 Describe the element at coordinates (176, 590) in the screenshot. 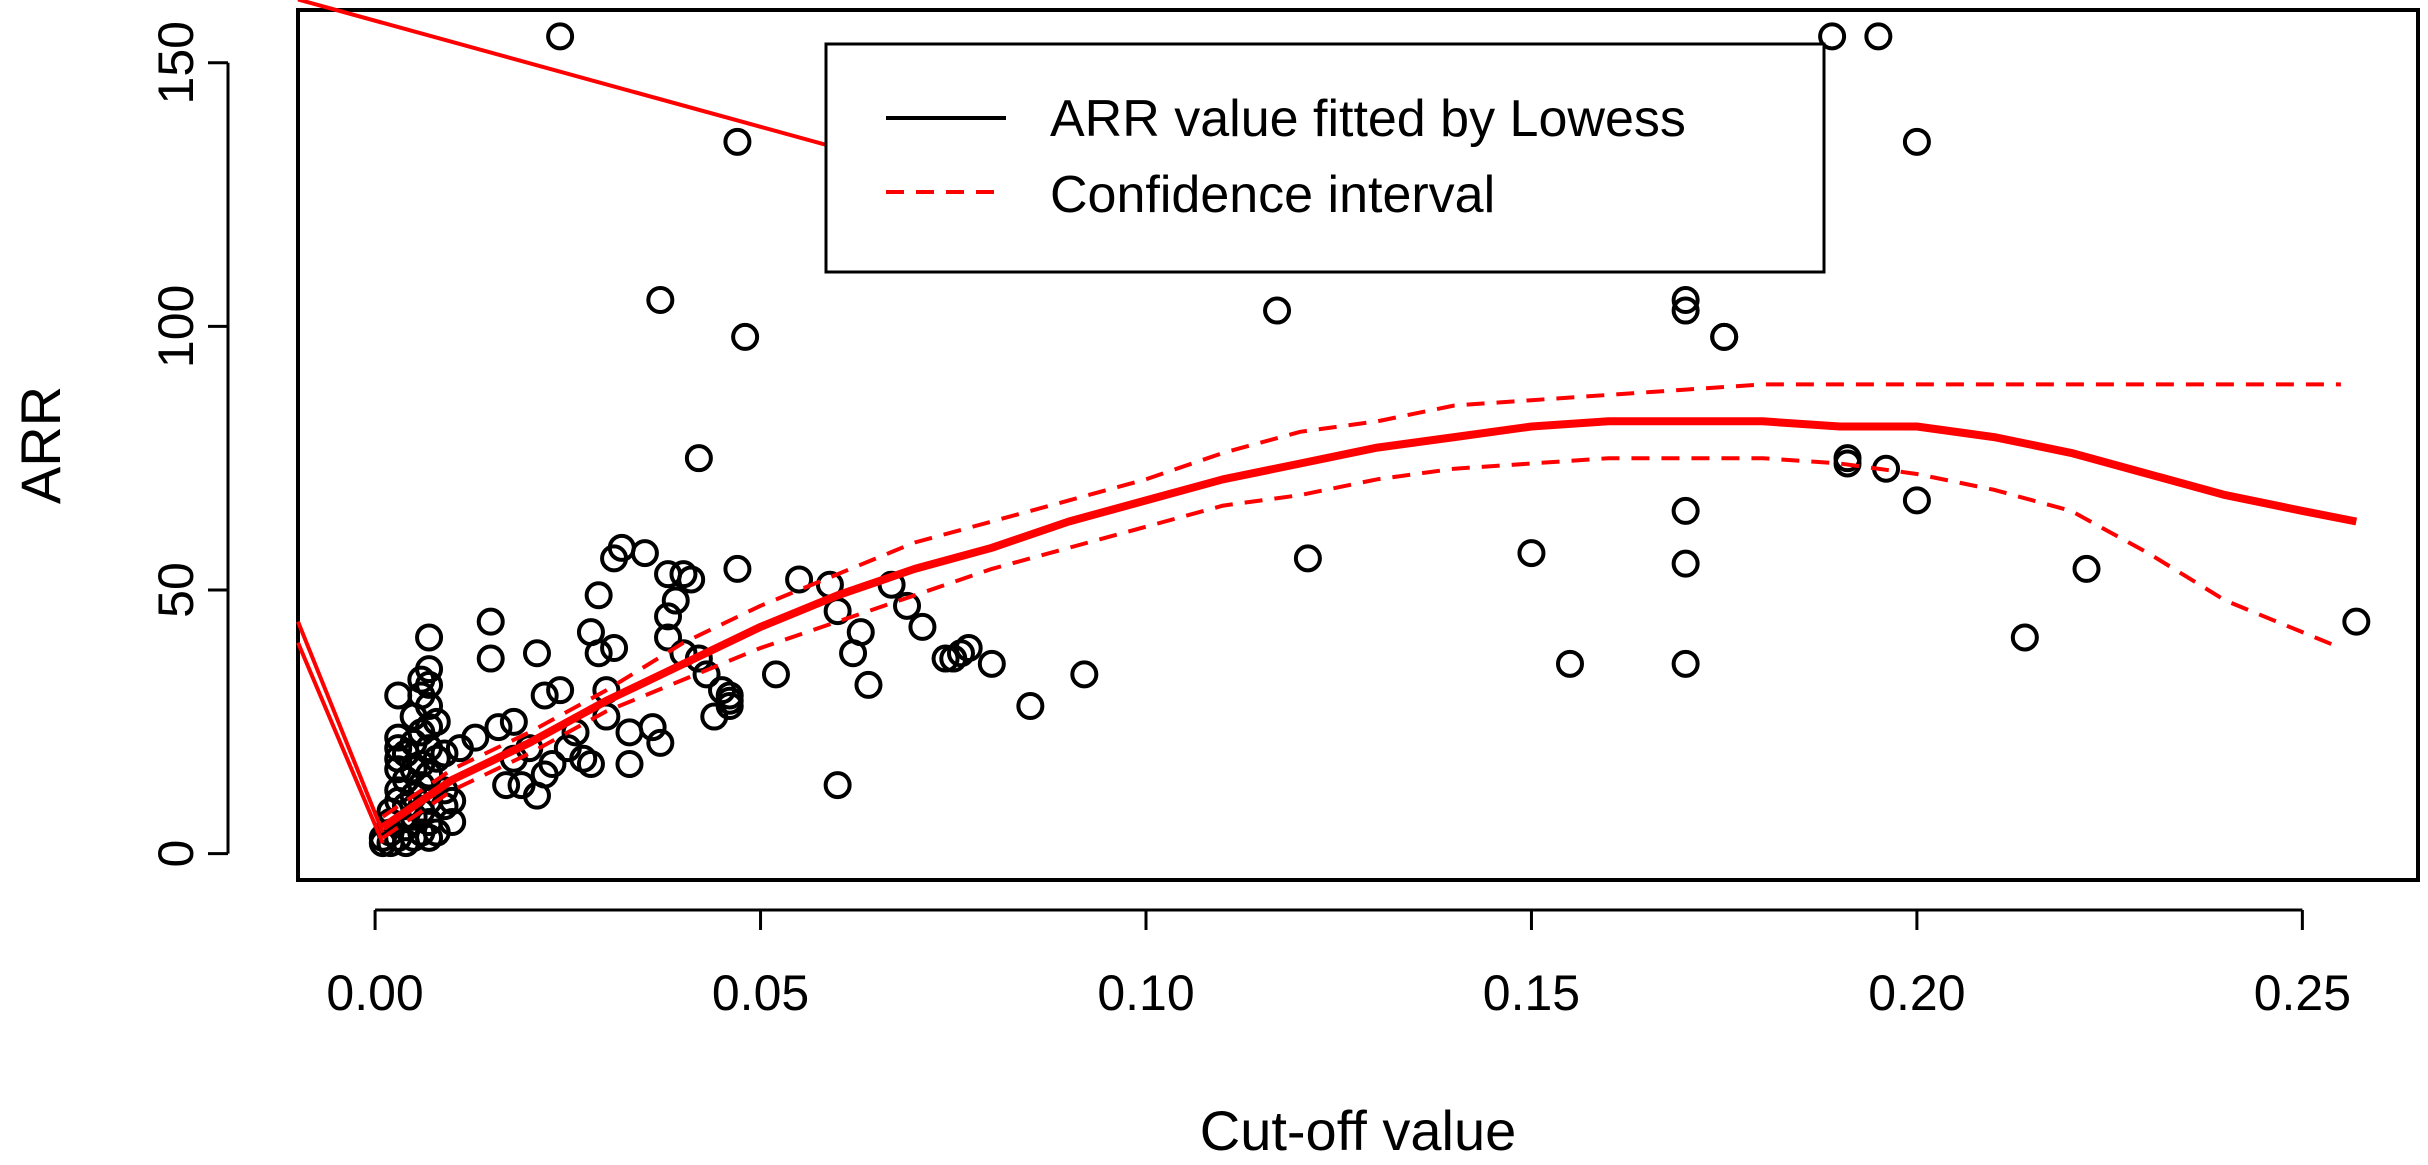

I see `y-tick-label: 50` at that location.